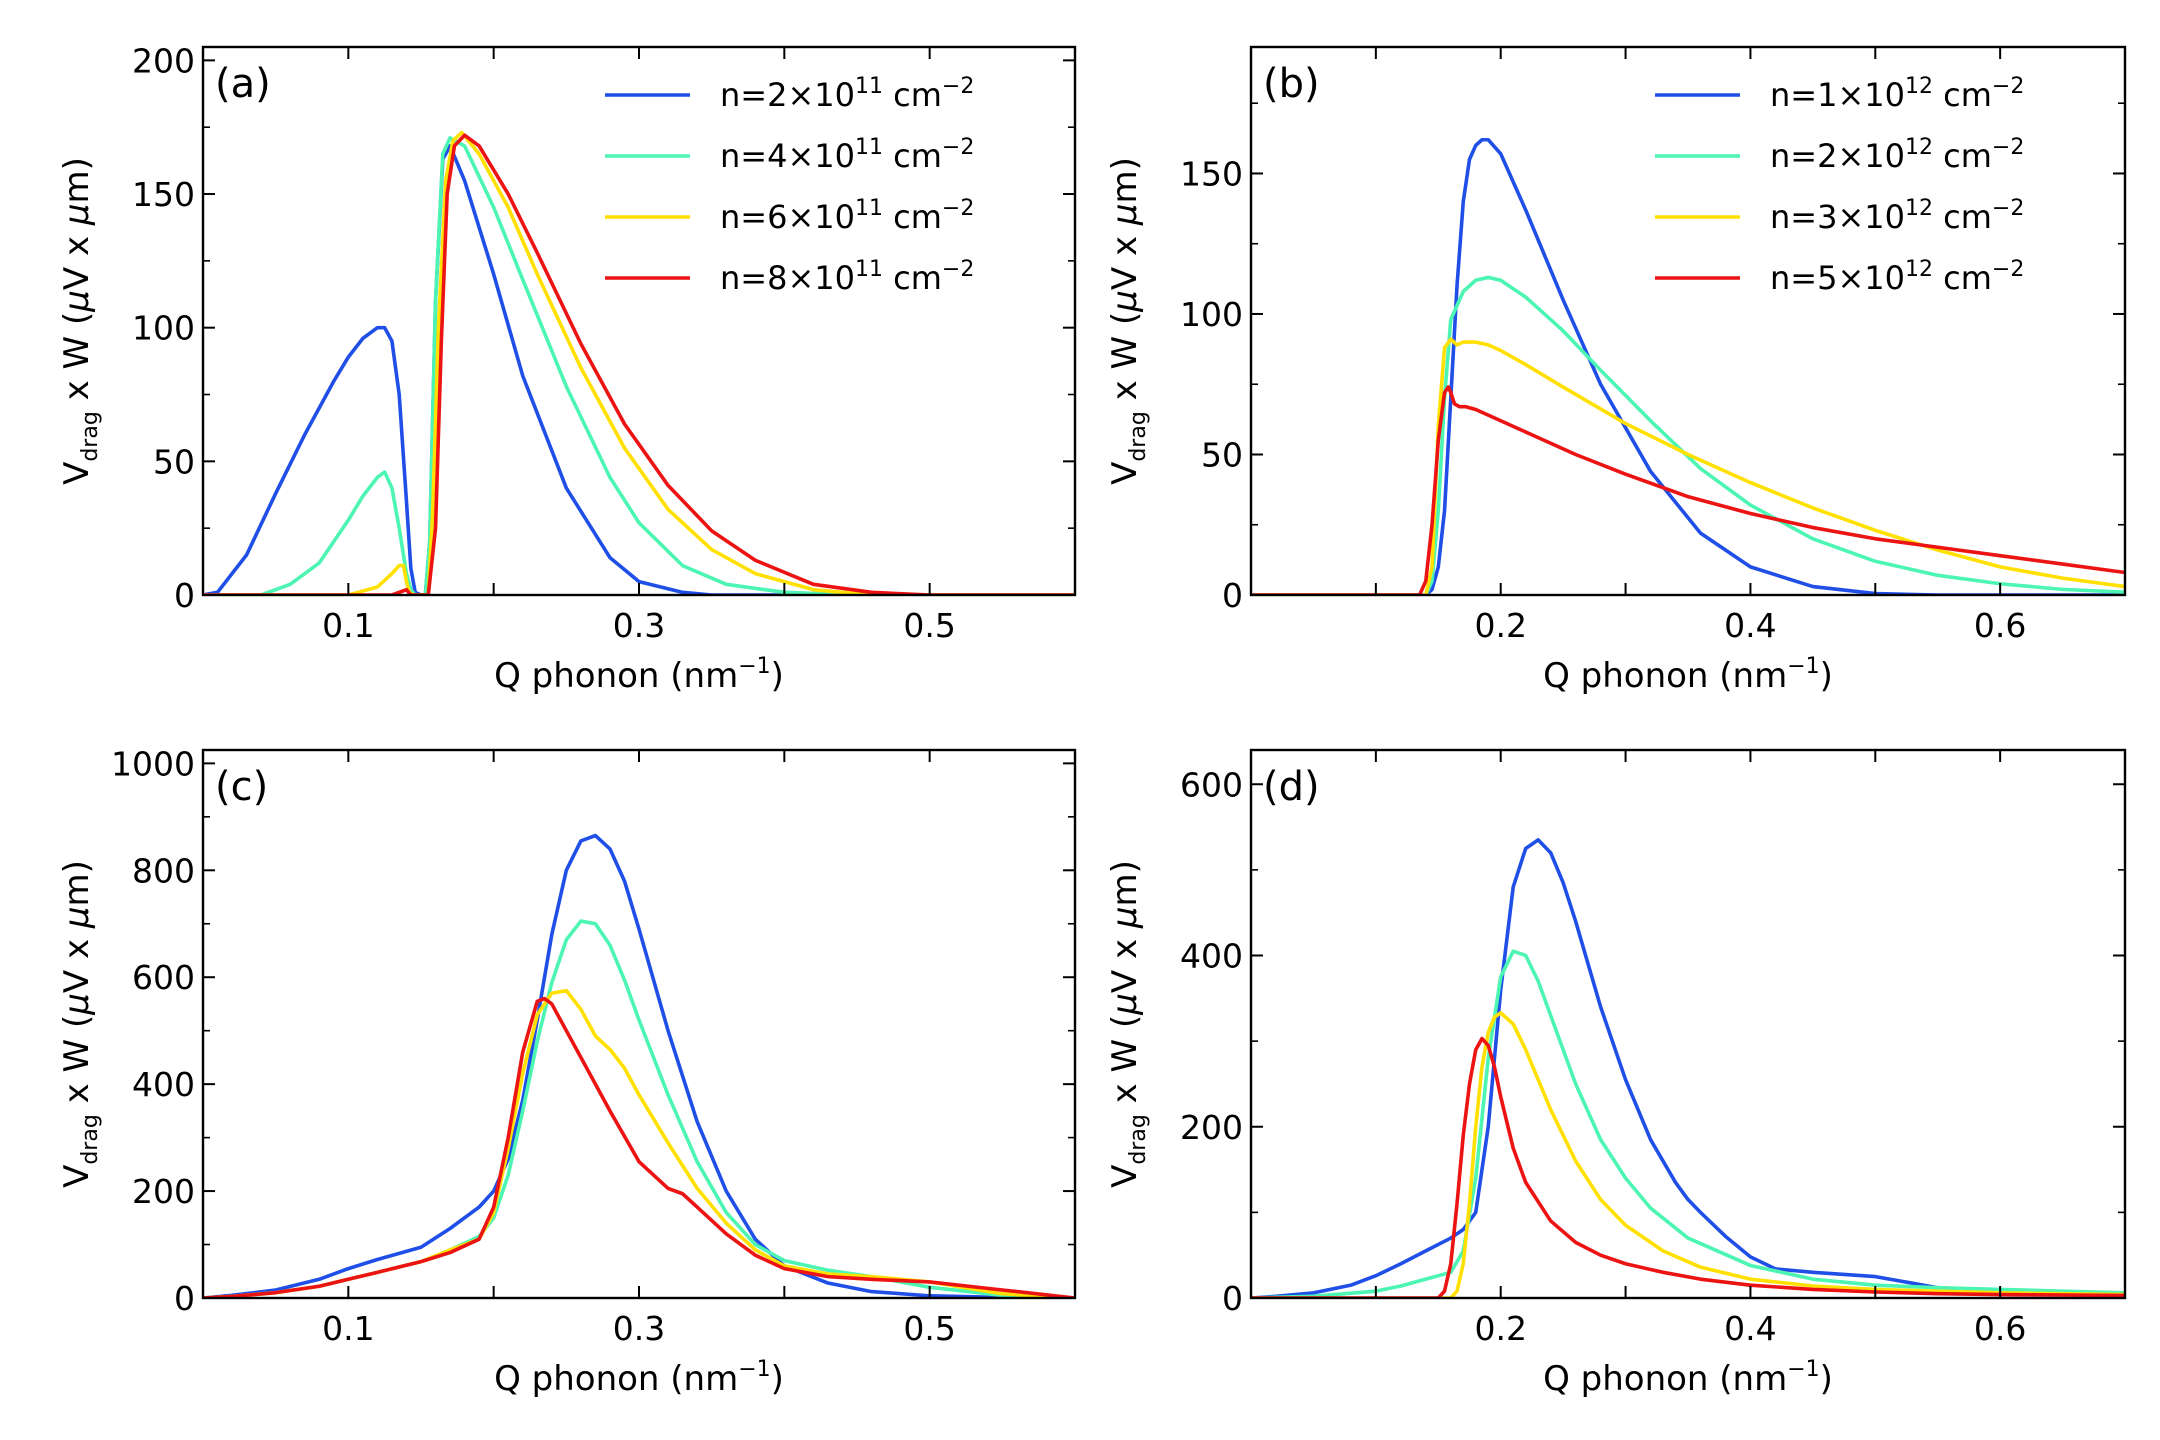 Image resolution: width=2160 pixels, height=1440 pixels. I want to click on legend-entry-3: n=6×1011 cm−2, so click(847, 216).